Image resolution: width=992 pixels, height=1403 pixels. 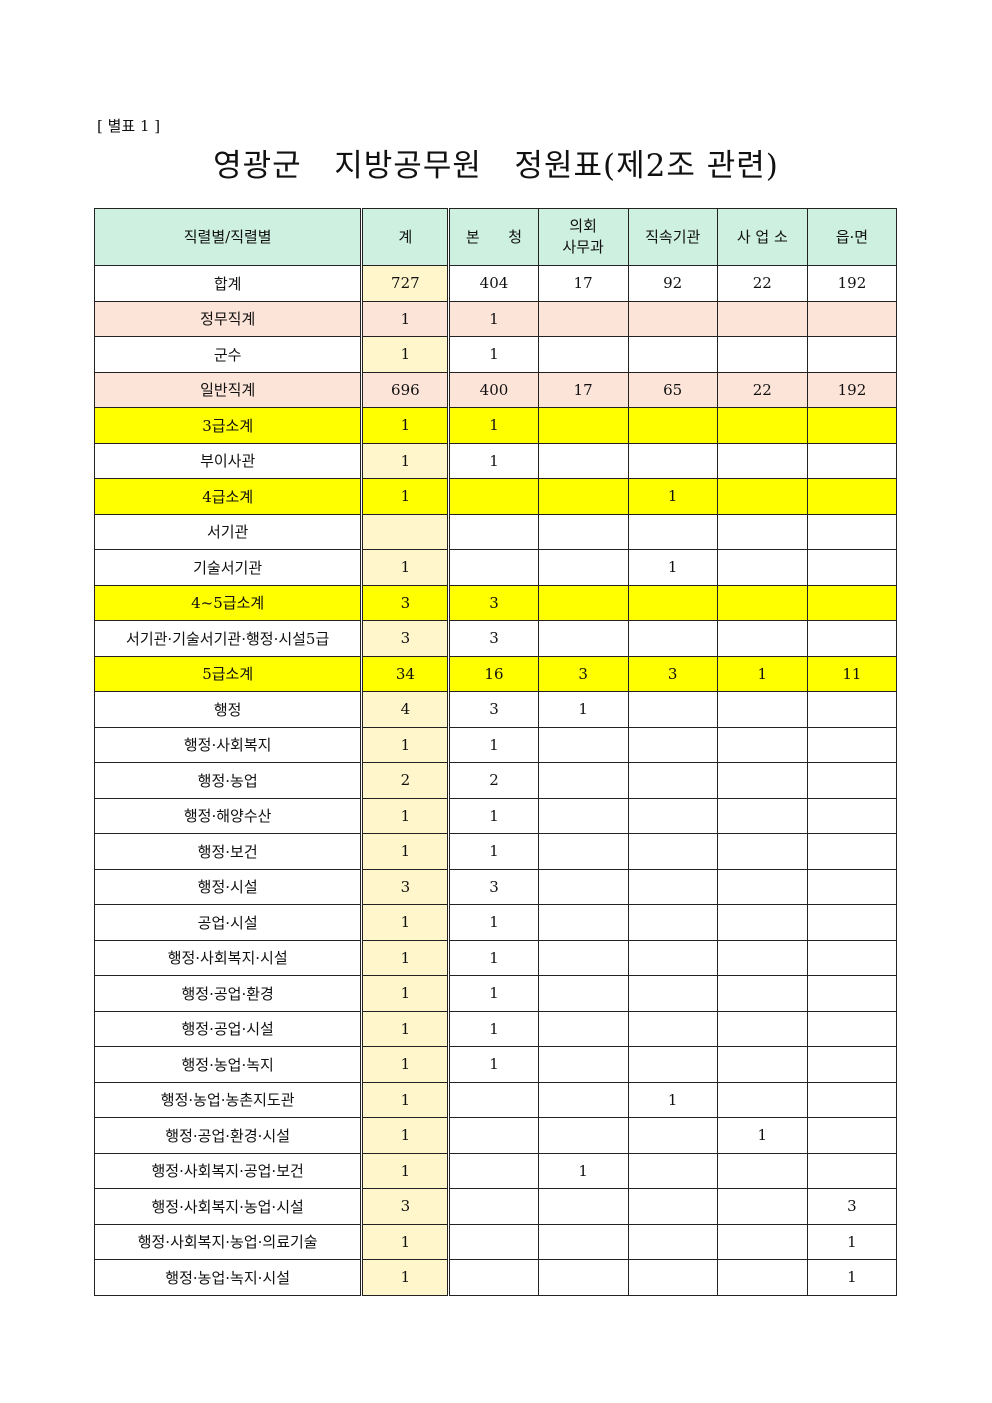 What do you see at coordinates (228, 460) in the screenshot?
I see `row-label: 부이사관` at bounding box center [228, 460].